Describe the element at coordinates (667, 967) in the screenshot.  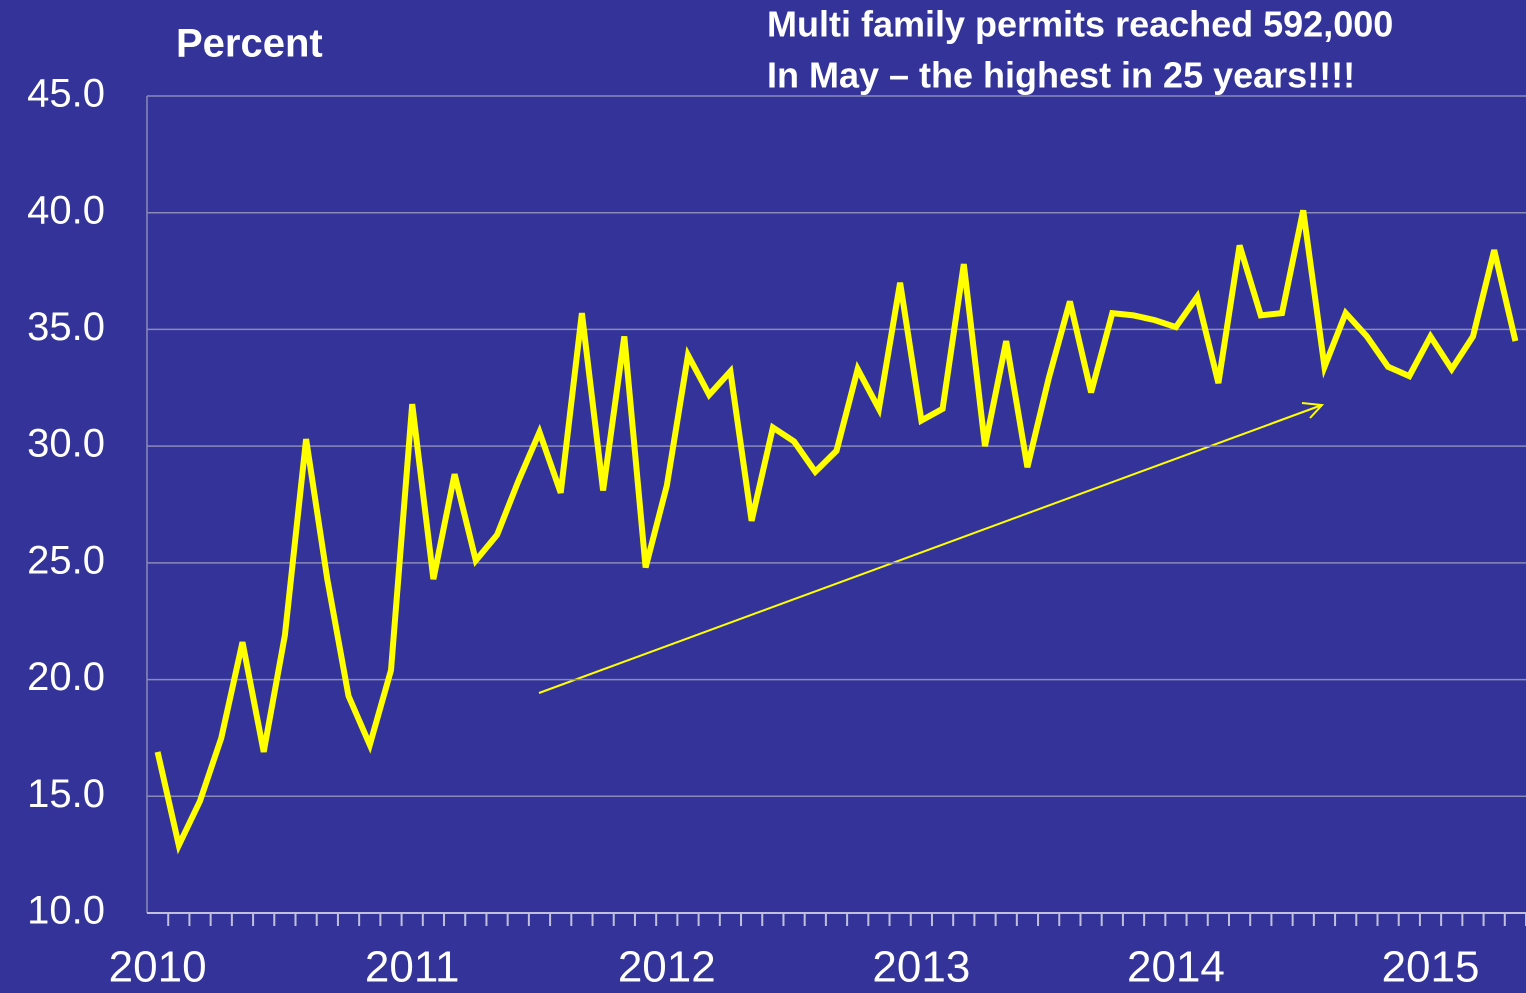
I see `x-tick-label: 2012` at that location.